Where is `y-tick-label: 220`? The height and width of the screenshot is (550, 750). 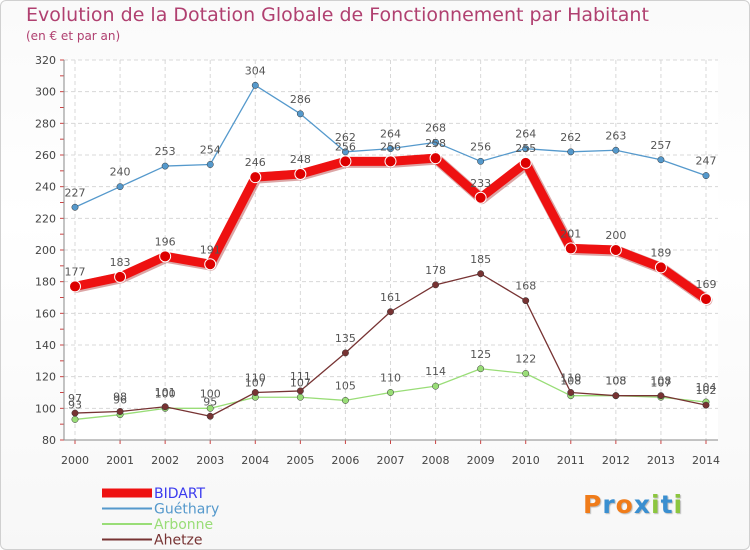
y-tick-label: 220 is located at coordinates (45, 218).